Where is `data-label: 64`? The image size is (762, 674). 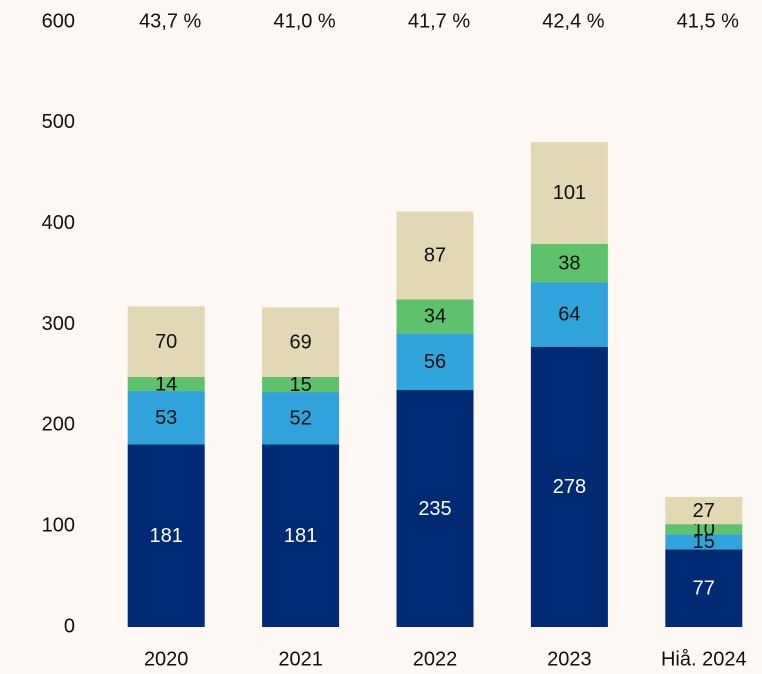
data-label: 64 is located at coordinates (569, 315).